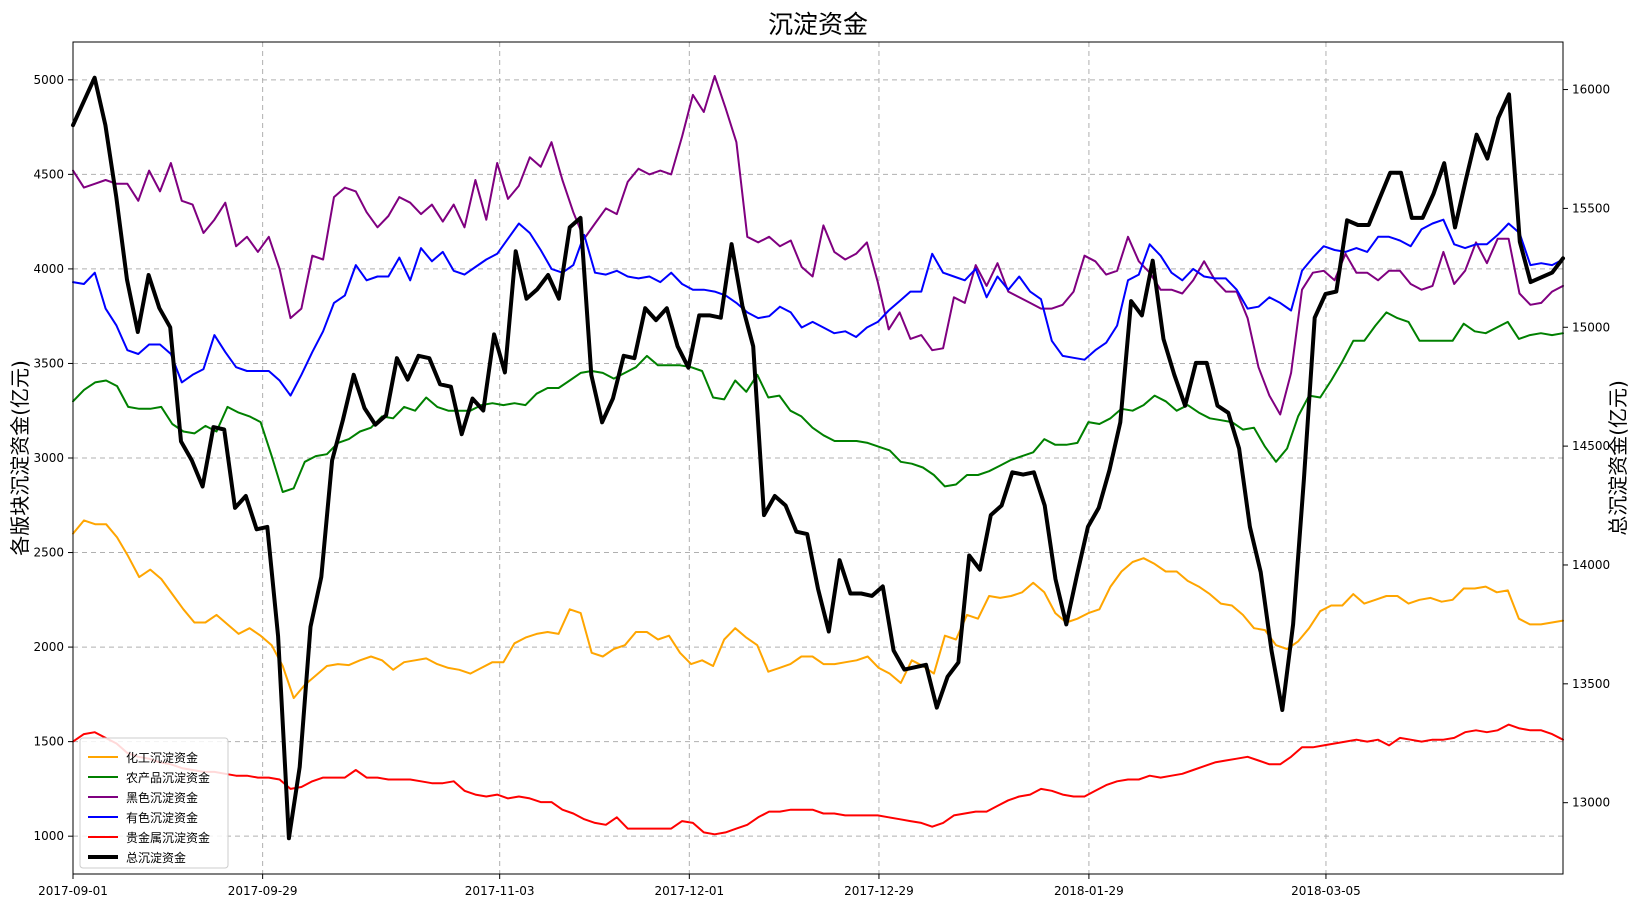 The width and height of the screenshot is (1640, 904). What do you see at coordinates (818, 779) in the screenshot?
I see `series-line` at bounding box center [818, 779].